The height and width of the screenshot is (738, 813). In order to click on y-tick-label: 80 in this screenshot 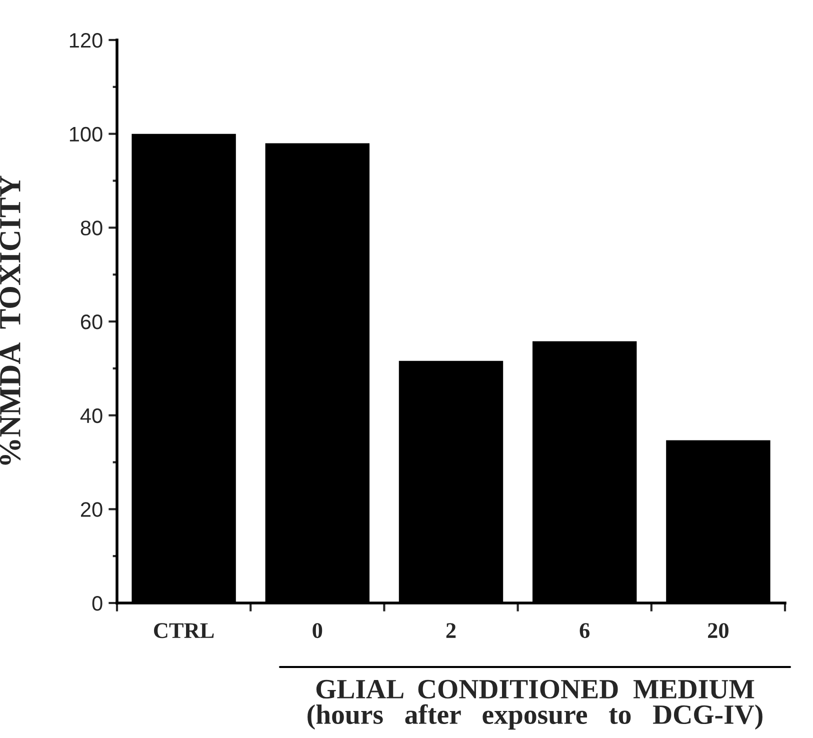, I will do `click(91, 228)`.